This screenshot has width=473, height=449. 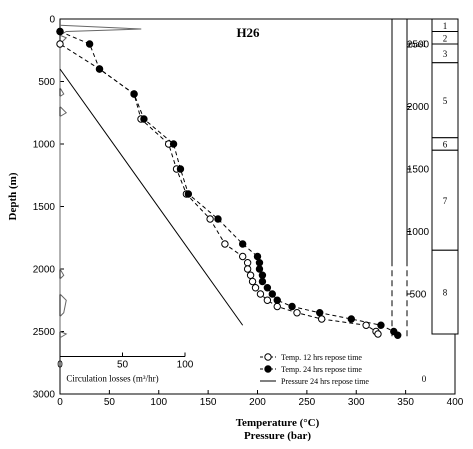 What do you see at coordinates (52, 20) in the screenshot?
I see `y-tick-label-0: 0` at bounding box center [52, 20].